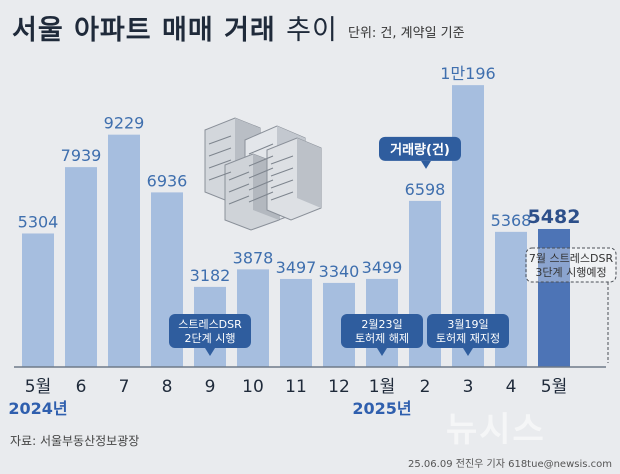  I want to click on value-label-1: 7939, so click(81, 155).